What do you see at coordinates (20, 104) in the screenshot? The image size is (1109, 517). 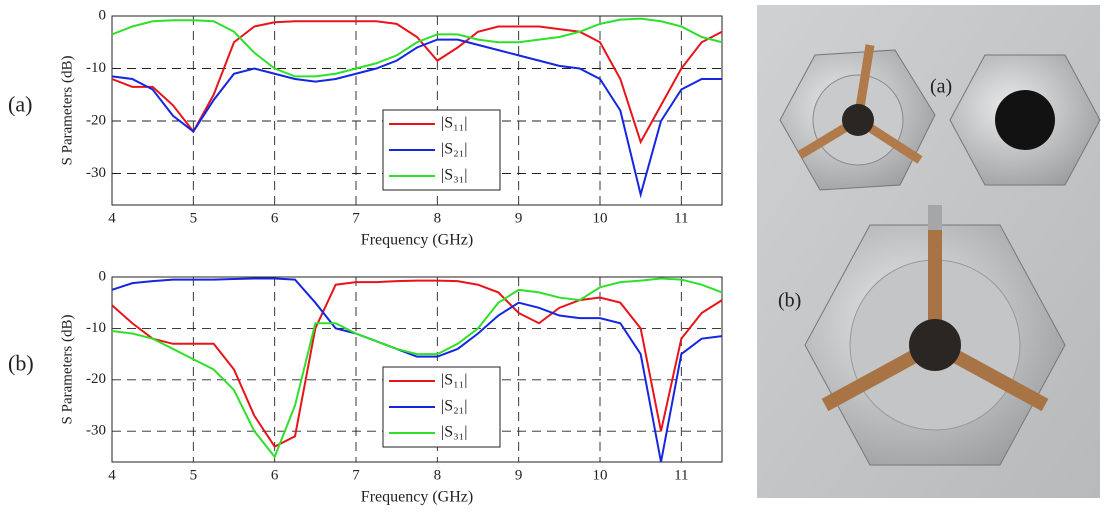 I see `panel-label: (a)` at bounding box center [20, 104].